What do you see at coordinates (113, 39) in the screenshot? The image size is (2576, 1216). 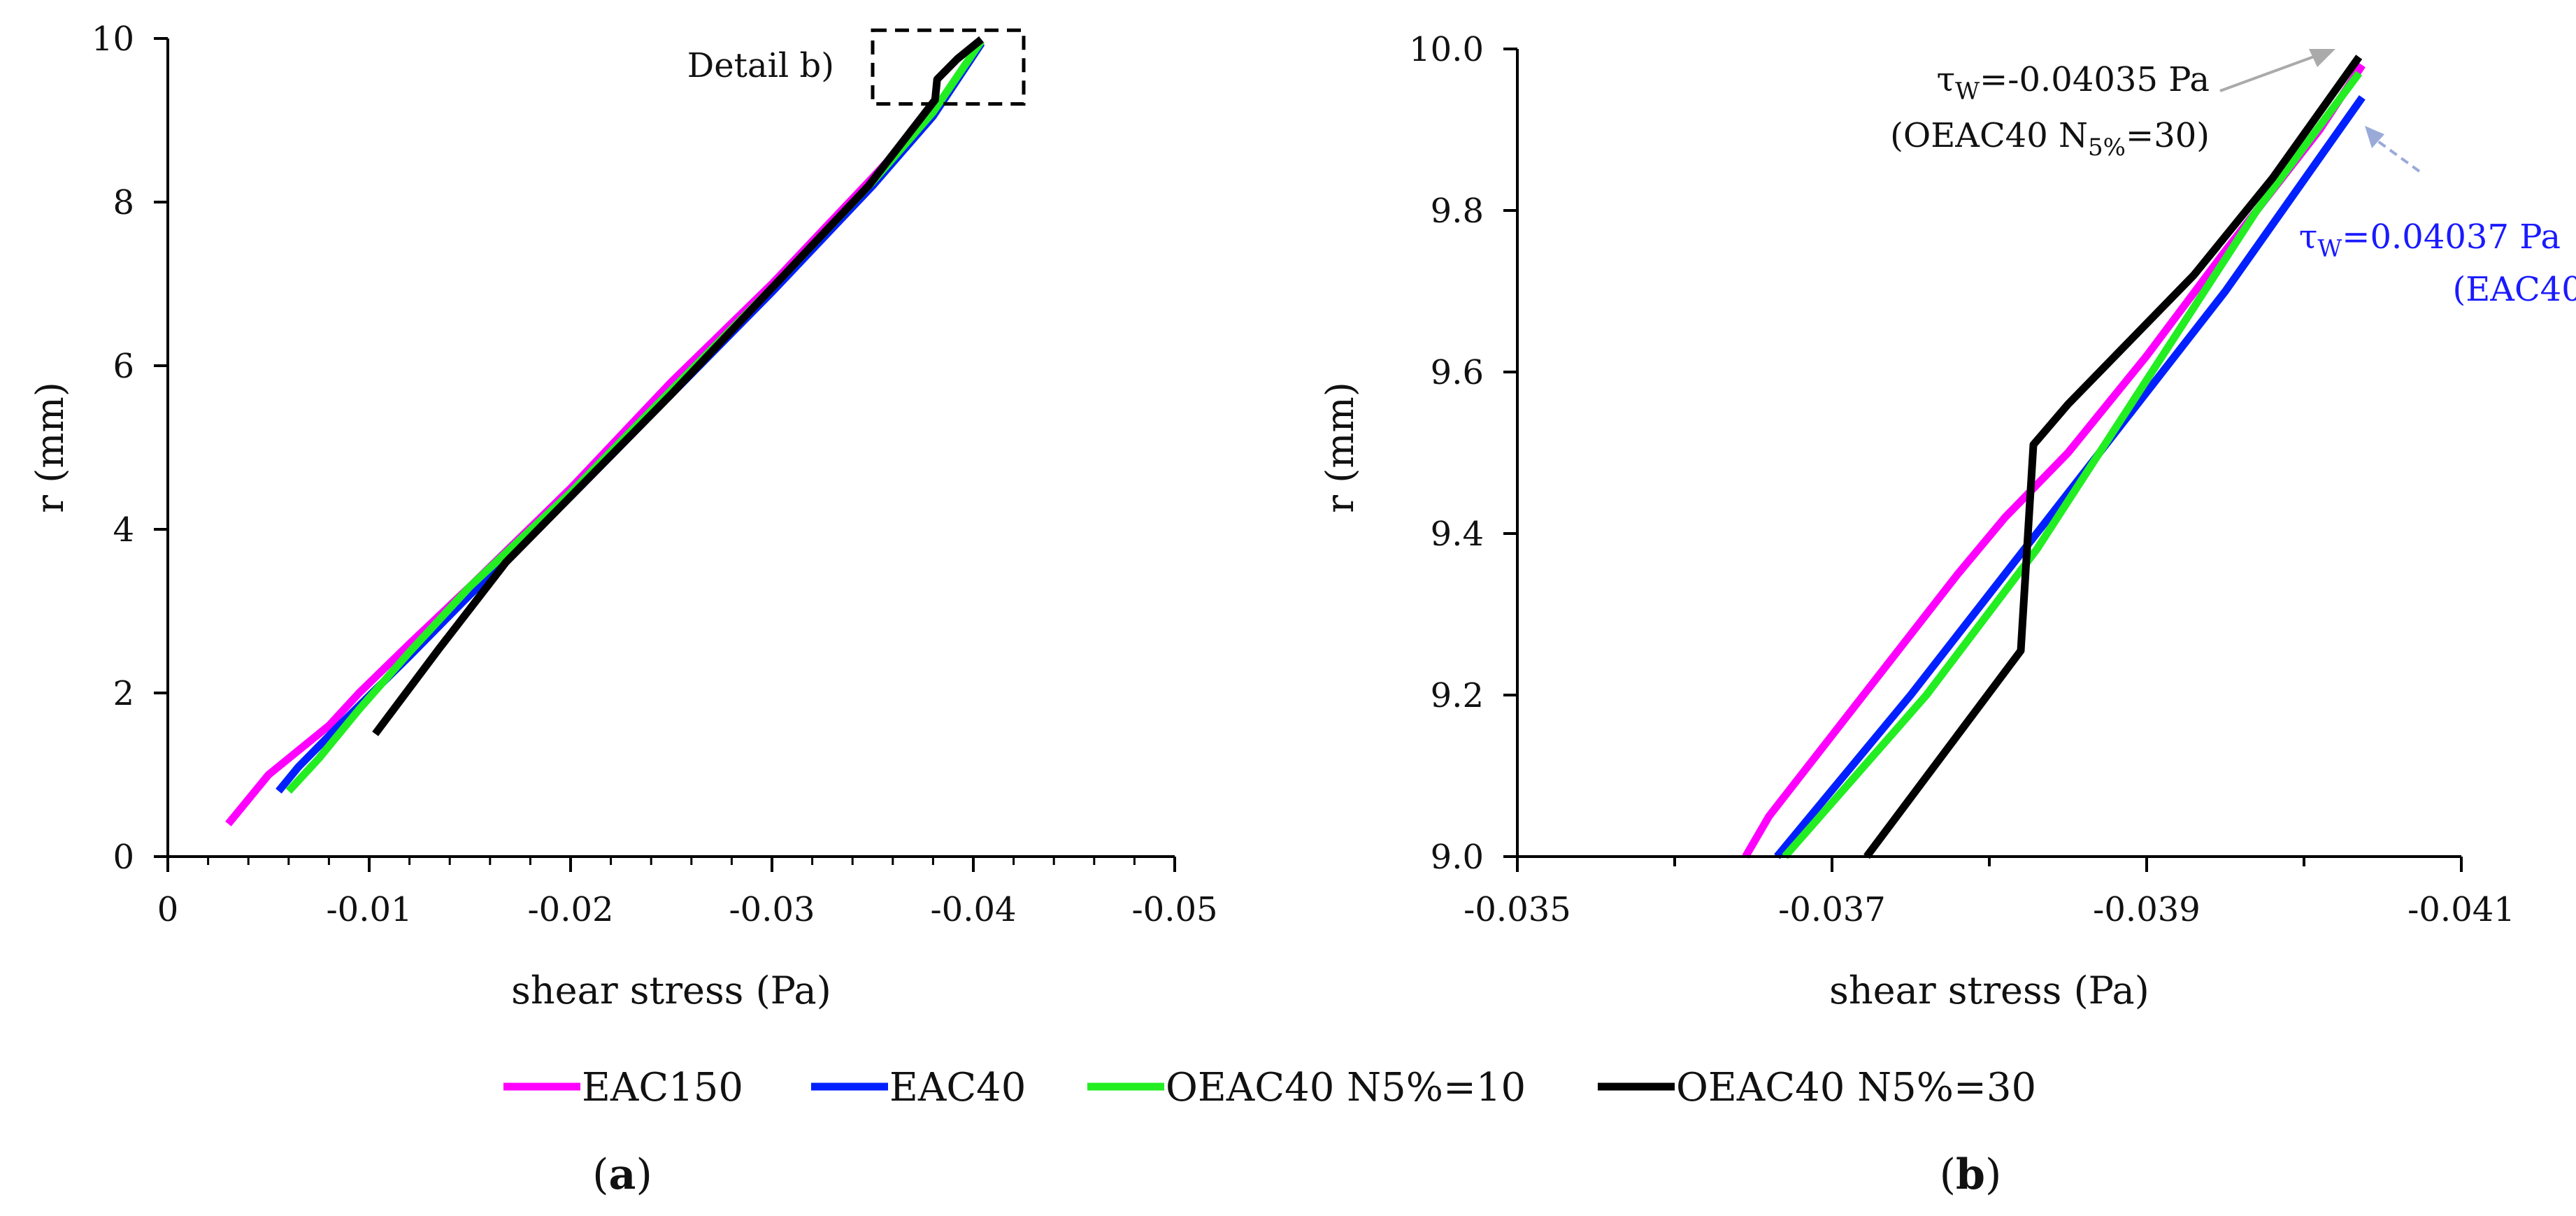 I see `y-tick-label: 10` at bounding box center [113, 39].